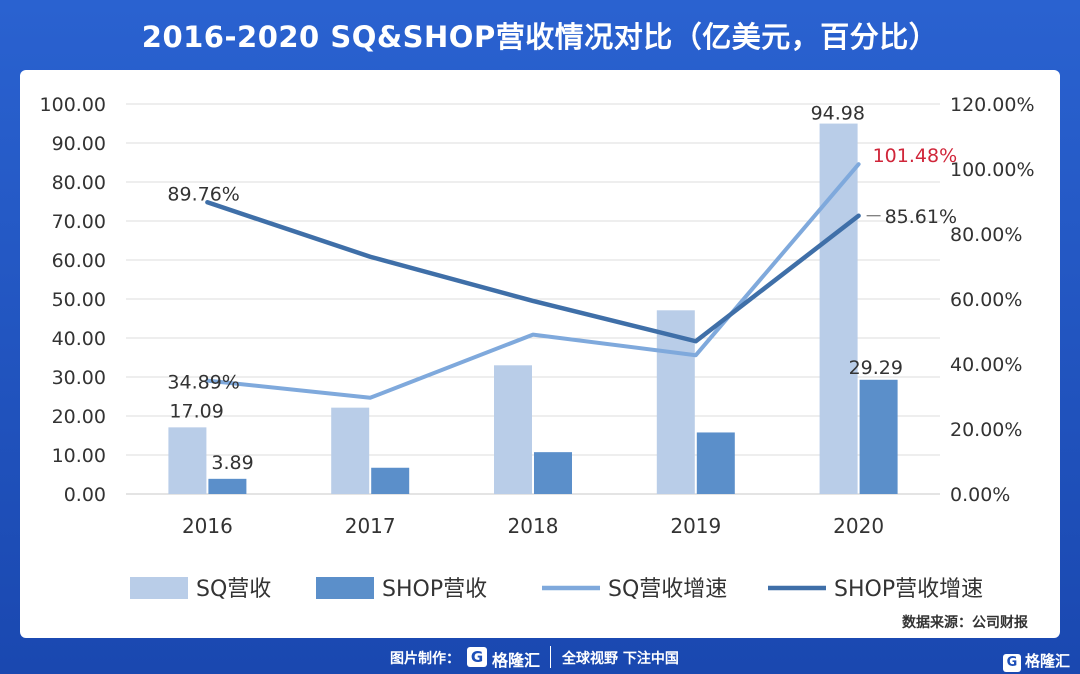  I want to click on y-left-tick-label: 90.00, so click(79, 144).